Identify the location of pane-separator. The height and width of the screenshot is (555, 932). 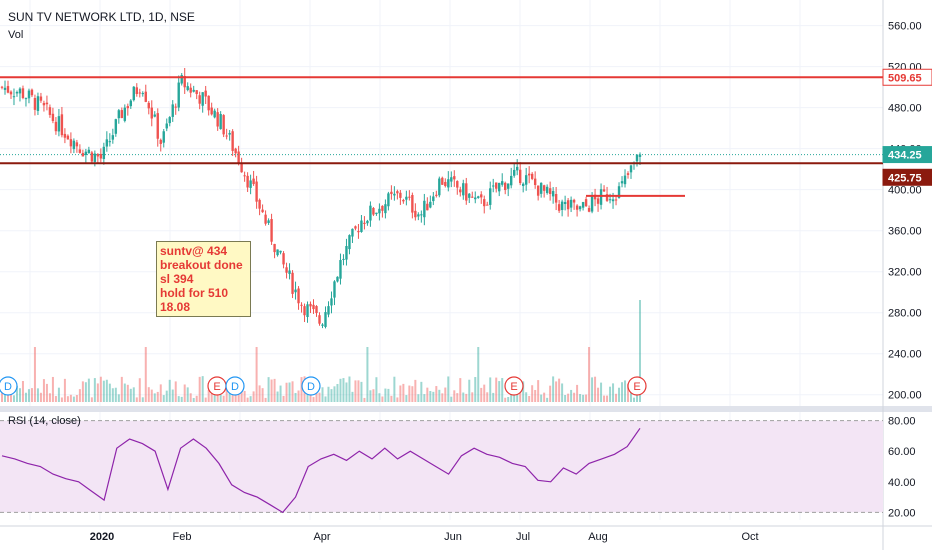
(466, 409).